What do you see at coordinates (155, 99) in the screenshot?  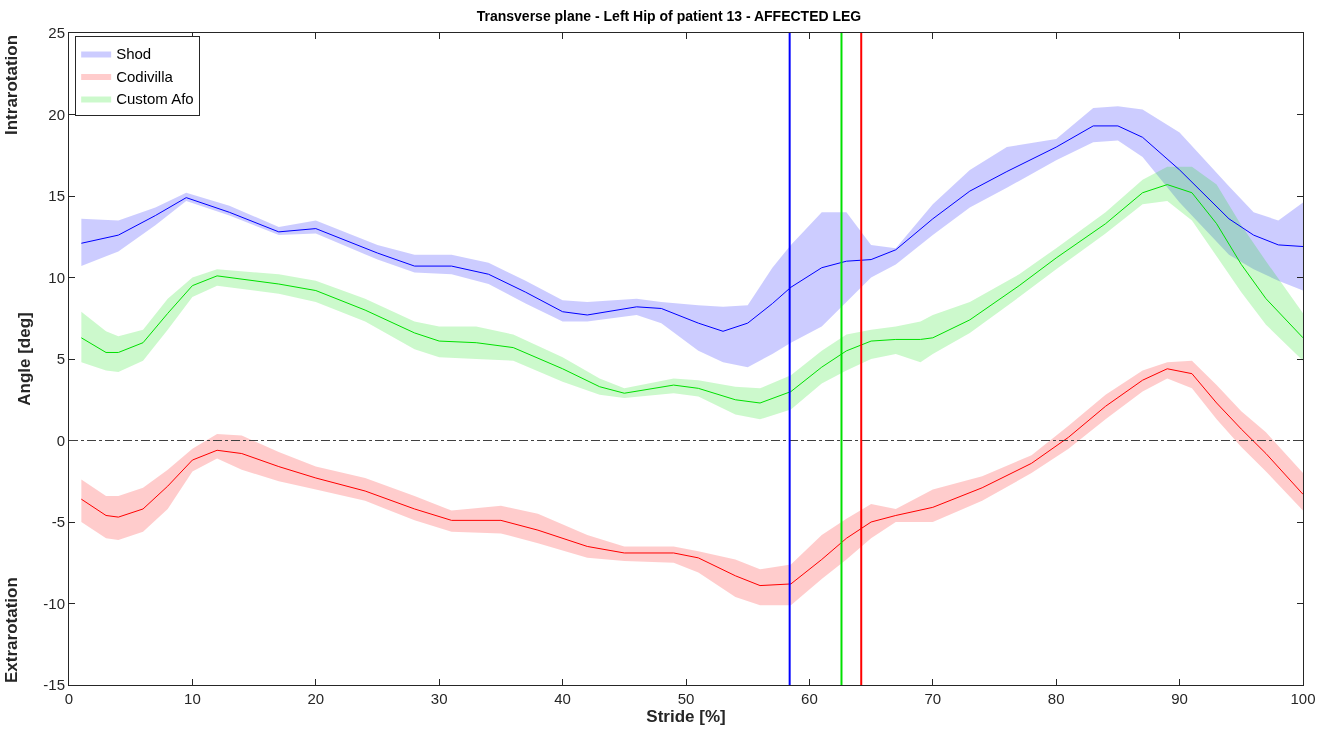 I see `legend-label: Custom Afo` at bounding box center [155, 99].